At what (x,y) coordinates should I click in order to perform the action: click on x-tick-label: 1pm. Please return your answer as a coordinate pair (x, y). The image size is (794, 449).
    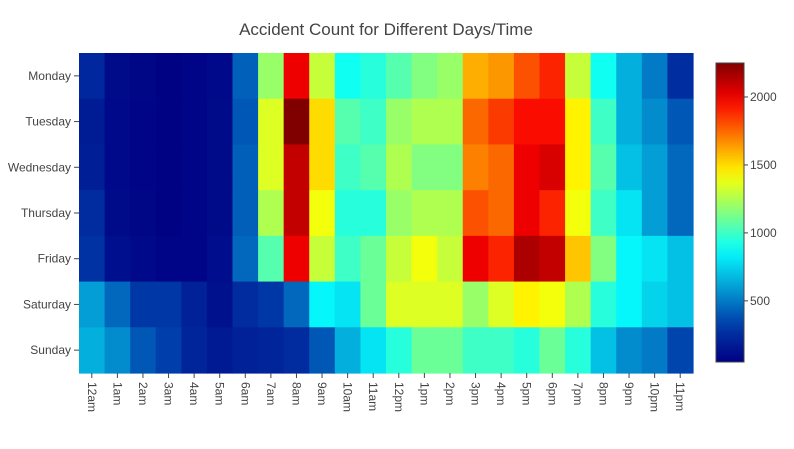
    Looking at the image, I should click on (424, 393).